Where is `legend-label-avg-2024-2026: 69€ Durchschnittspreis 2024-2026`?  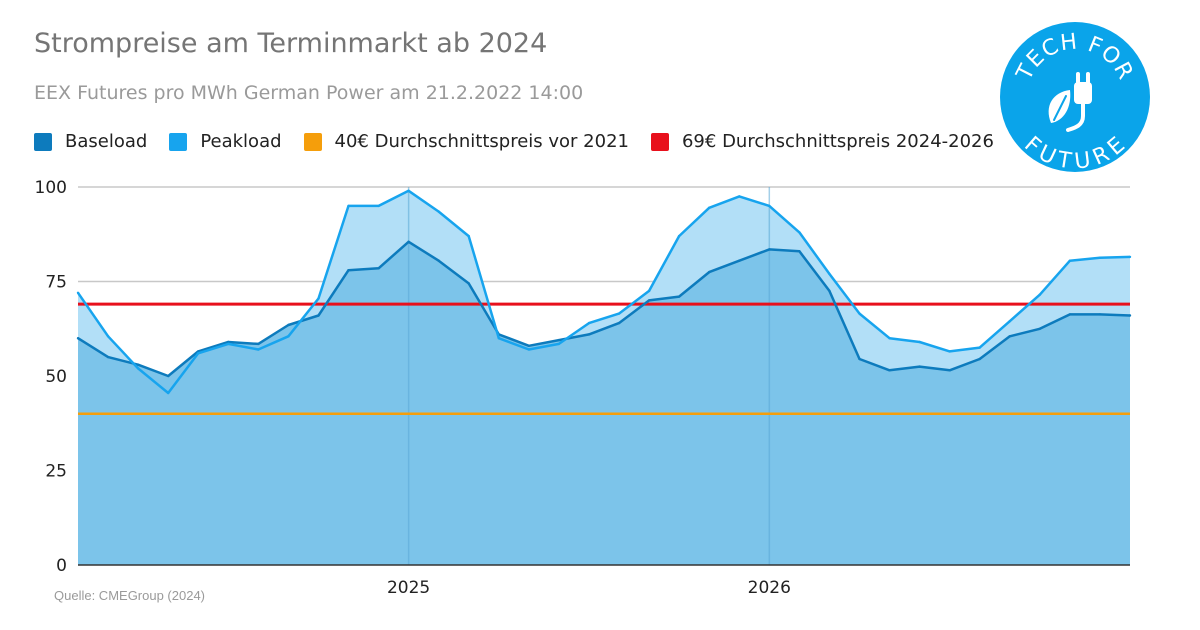
legend-label-avg-2024-2026: 69€ Durchschnittspreis 2024-2026 is located at coordinates (837, 141).